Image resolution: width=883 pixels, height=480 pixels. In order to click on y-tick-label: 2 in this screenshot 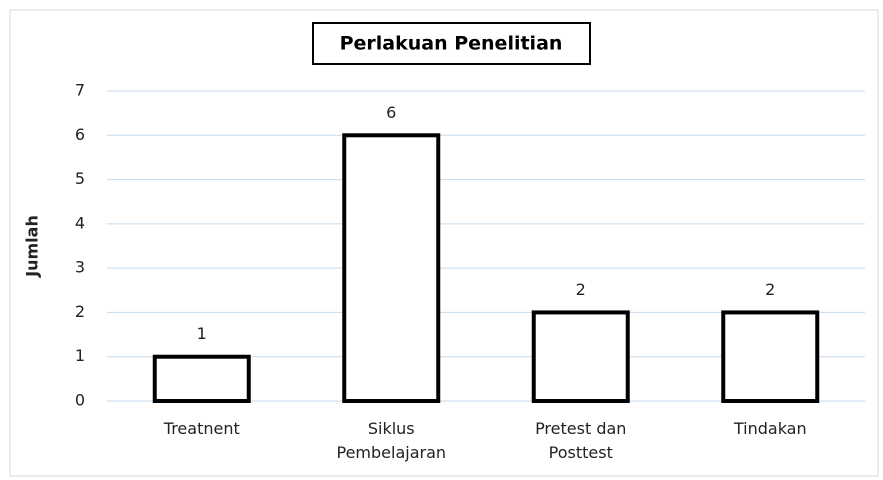, I will do `click(80, 311)`.